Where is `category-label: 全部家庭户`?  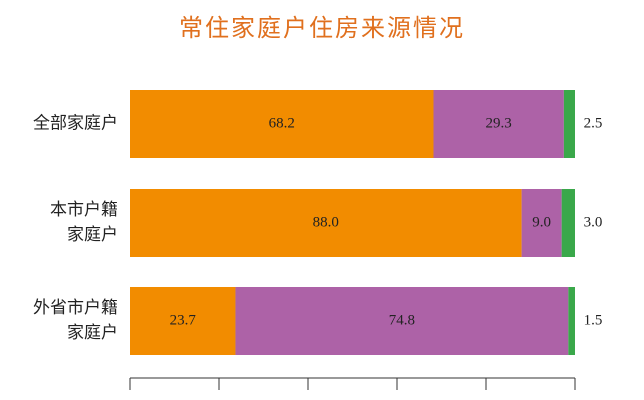
category-label: 全部家庭户 is located at coordinates (75, 123).